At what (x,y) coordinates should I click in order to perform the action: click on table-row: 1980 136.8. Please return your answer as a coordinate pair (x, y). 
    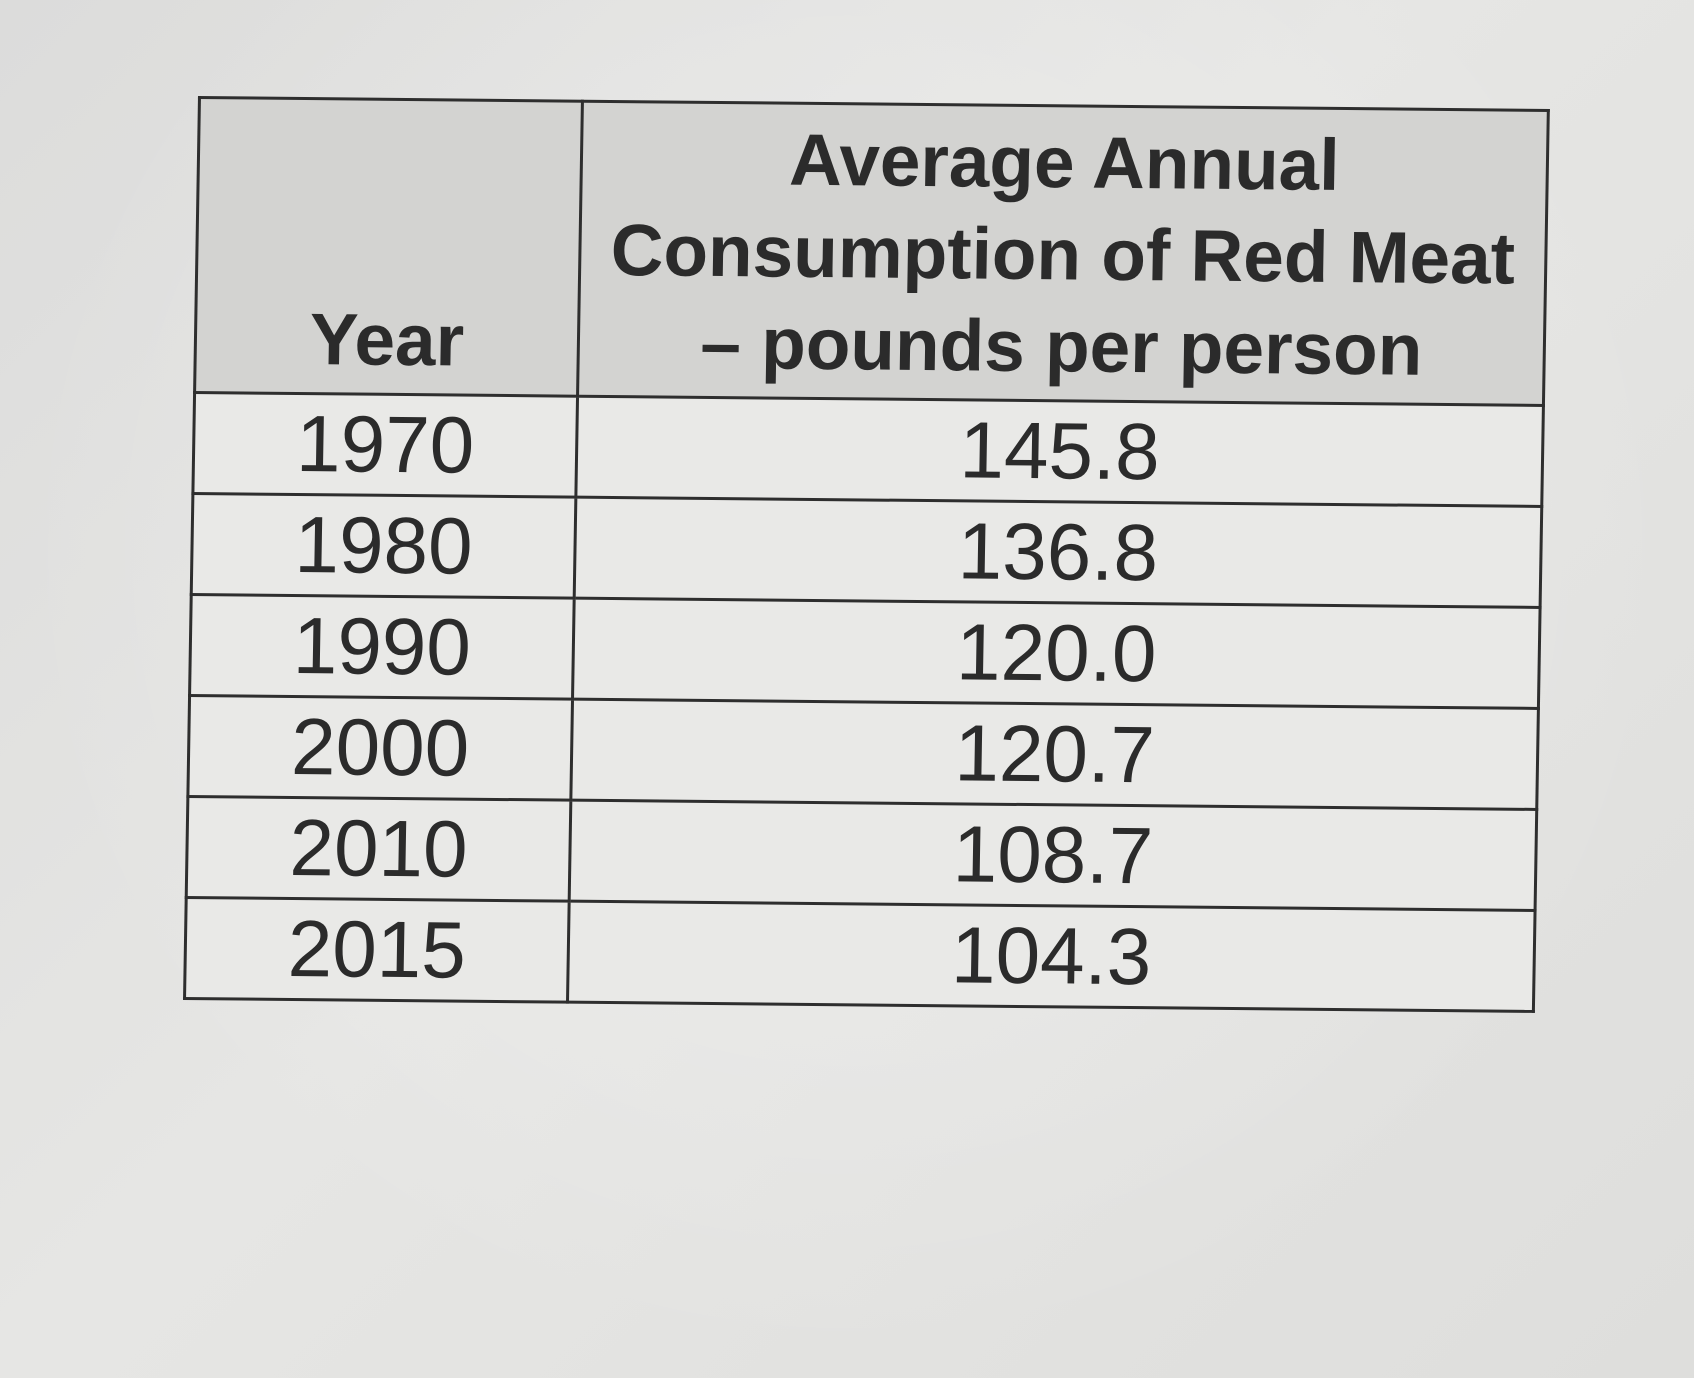
    Looking at the image, I should click on (866, 550).